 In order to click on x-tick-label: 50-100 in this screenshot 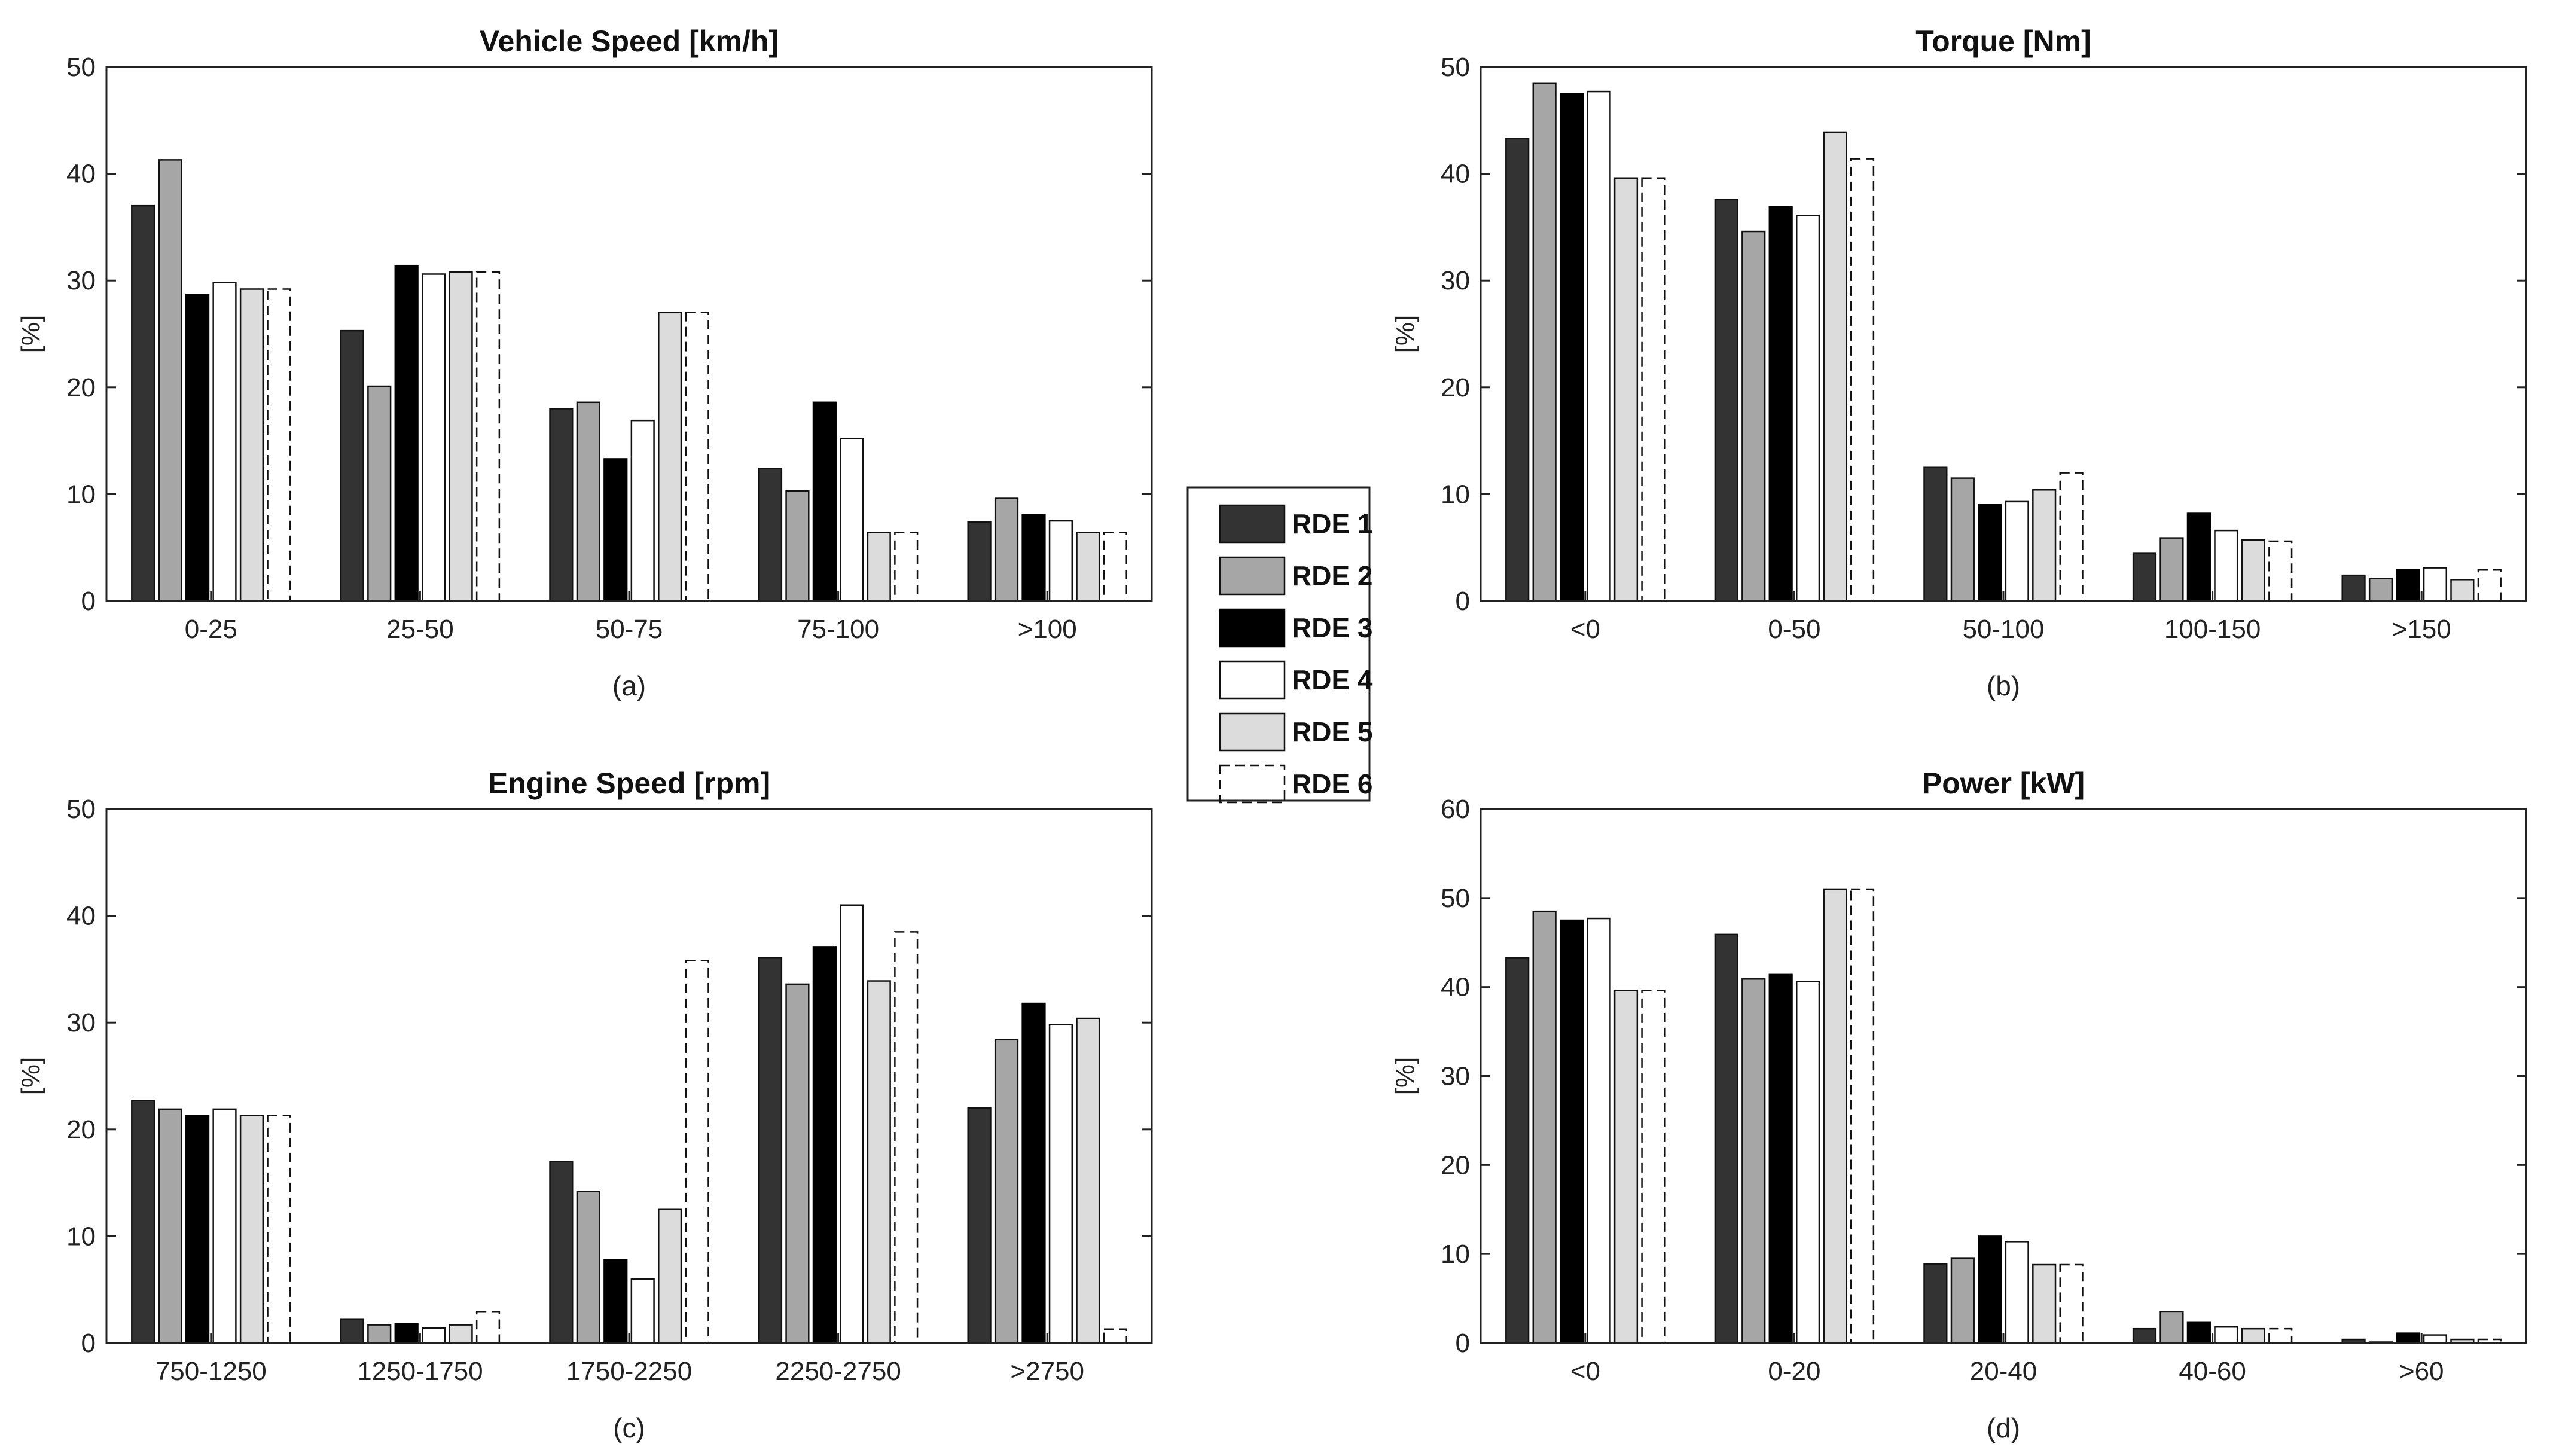, I will do `click(2003, 629)`.